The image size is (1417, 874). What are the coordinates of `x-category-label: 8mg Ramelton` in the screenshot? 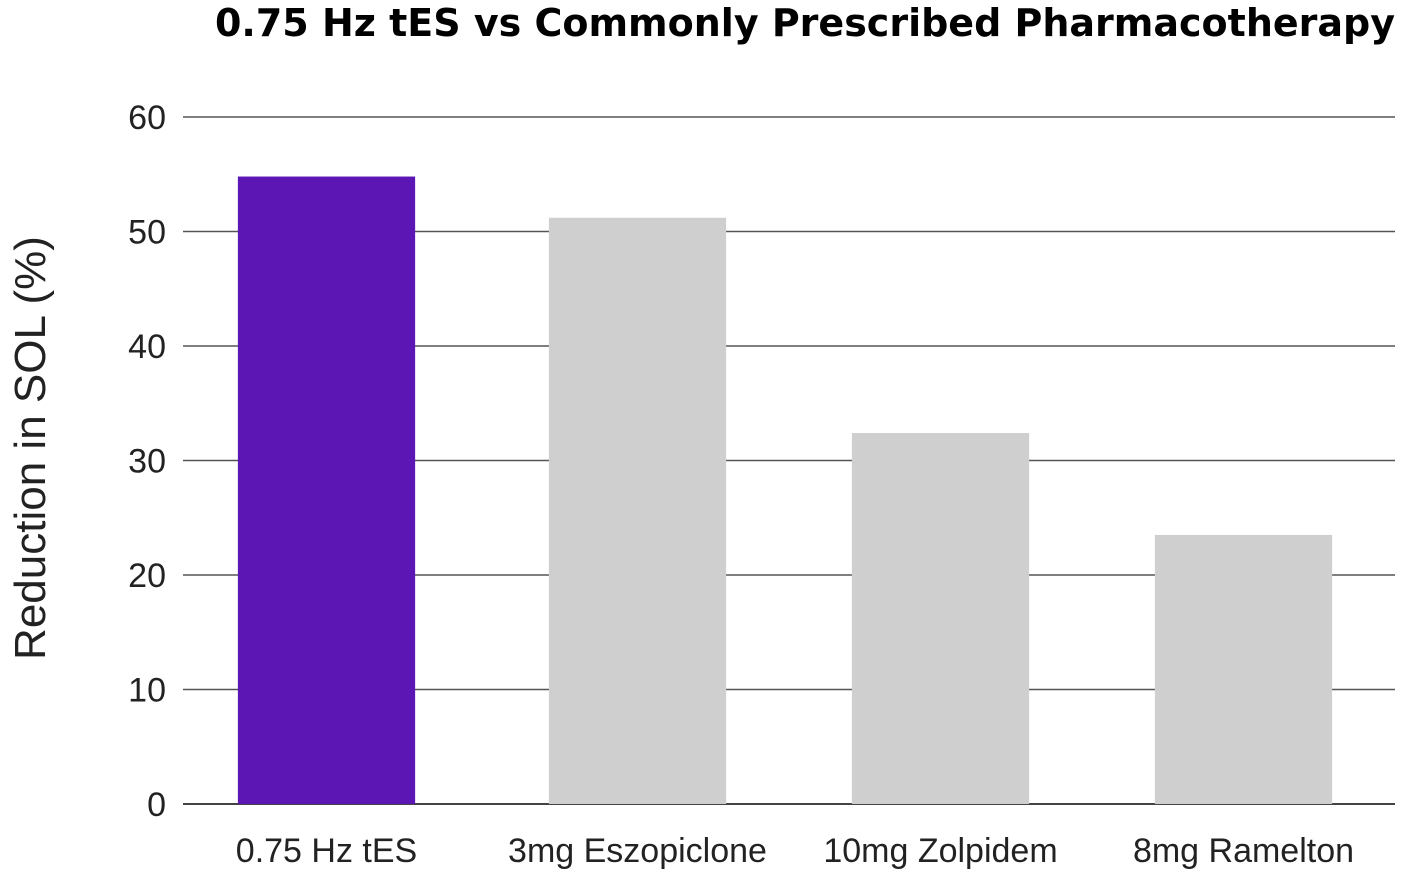 It's located at (1243, 851).